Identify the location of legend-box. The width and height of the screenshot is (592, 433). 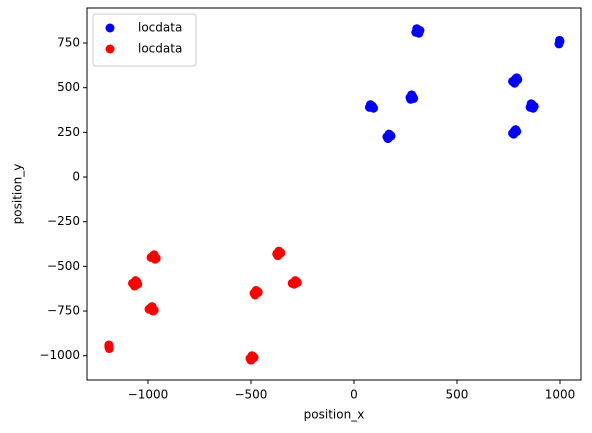
(144, 40).